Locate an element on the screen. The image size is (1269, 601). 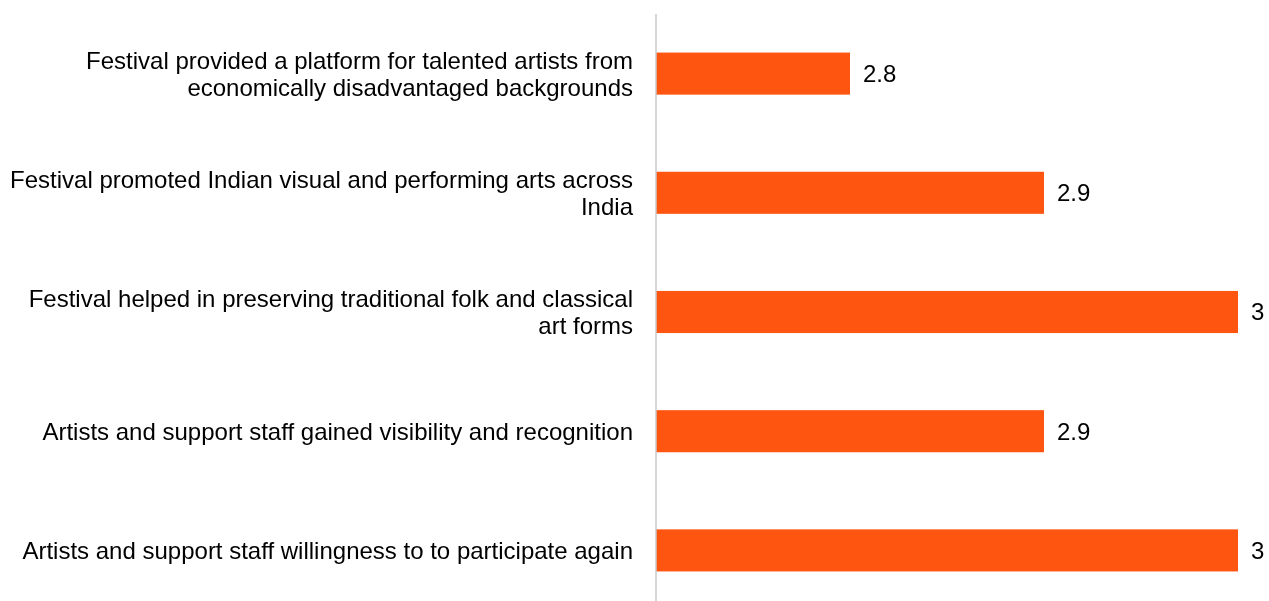
y-tick-label: Artists and support staff willingness to to participate again is located at coordinates (327, 550).